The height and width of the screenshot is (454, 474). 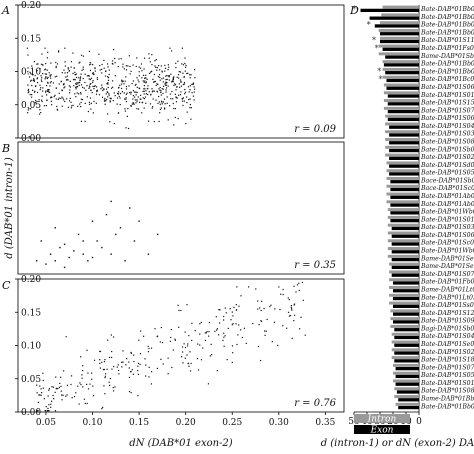 What do you see at coordinates (447, 336) in the screenshot?
I see `allele-label: Bate-DAB*01S04` at bounding box center [447, 336].